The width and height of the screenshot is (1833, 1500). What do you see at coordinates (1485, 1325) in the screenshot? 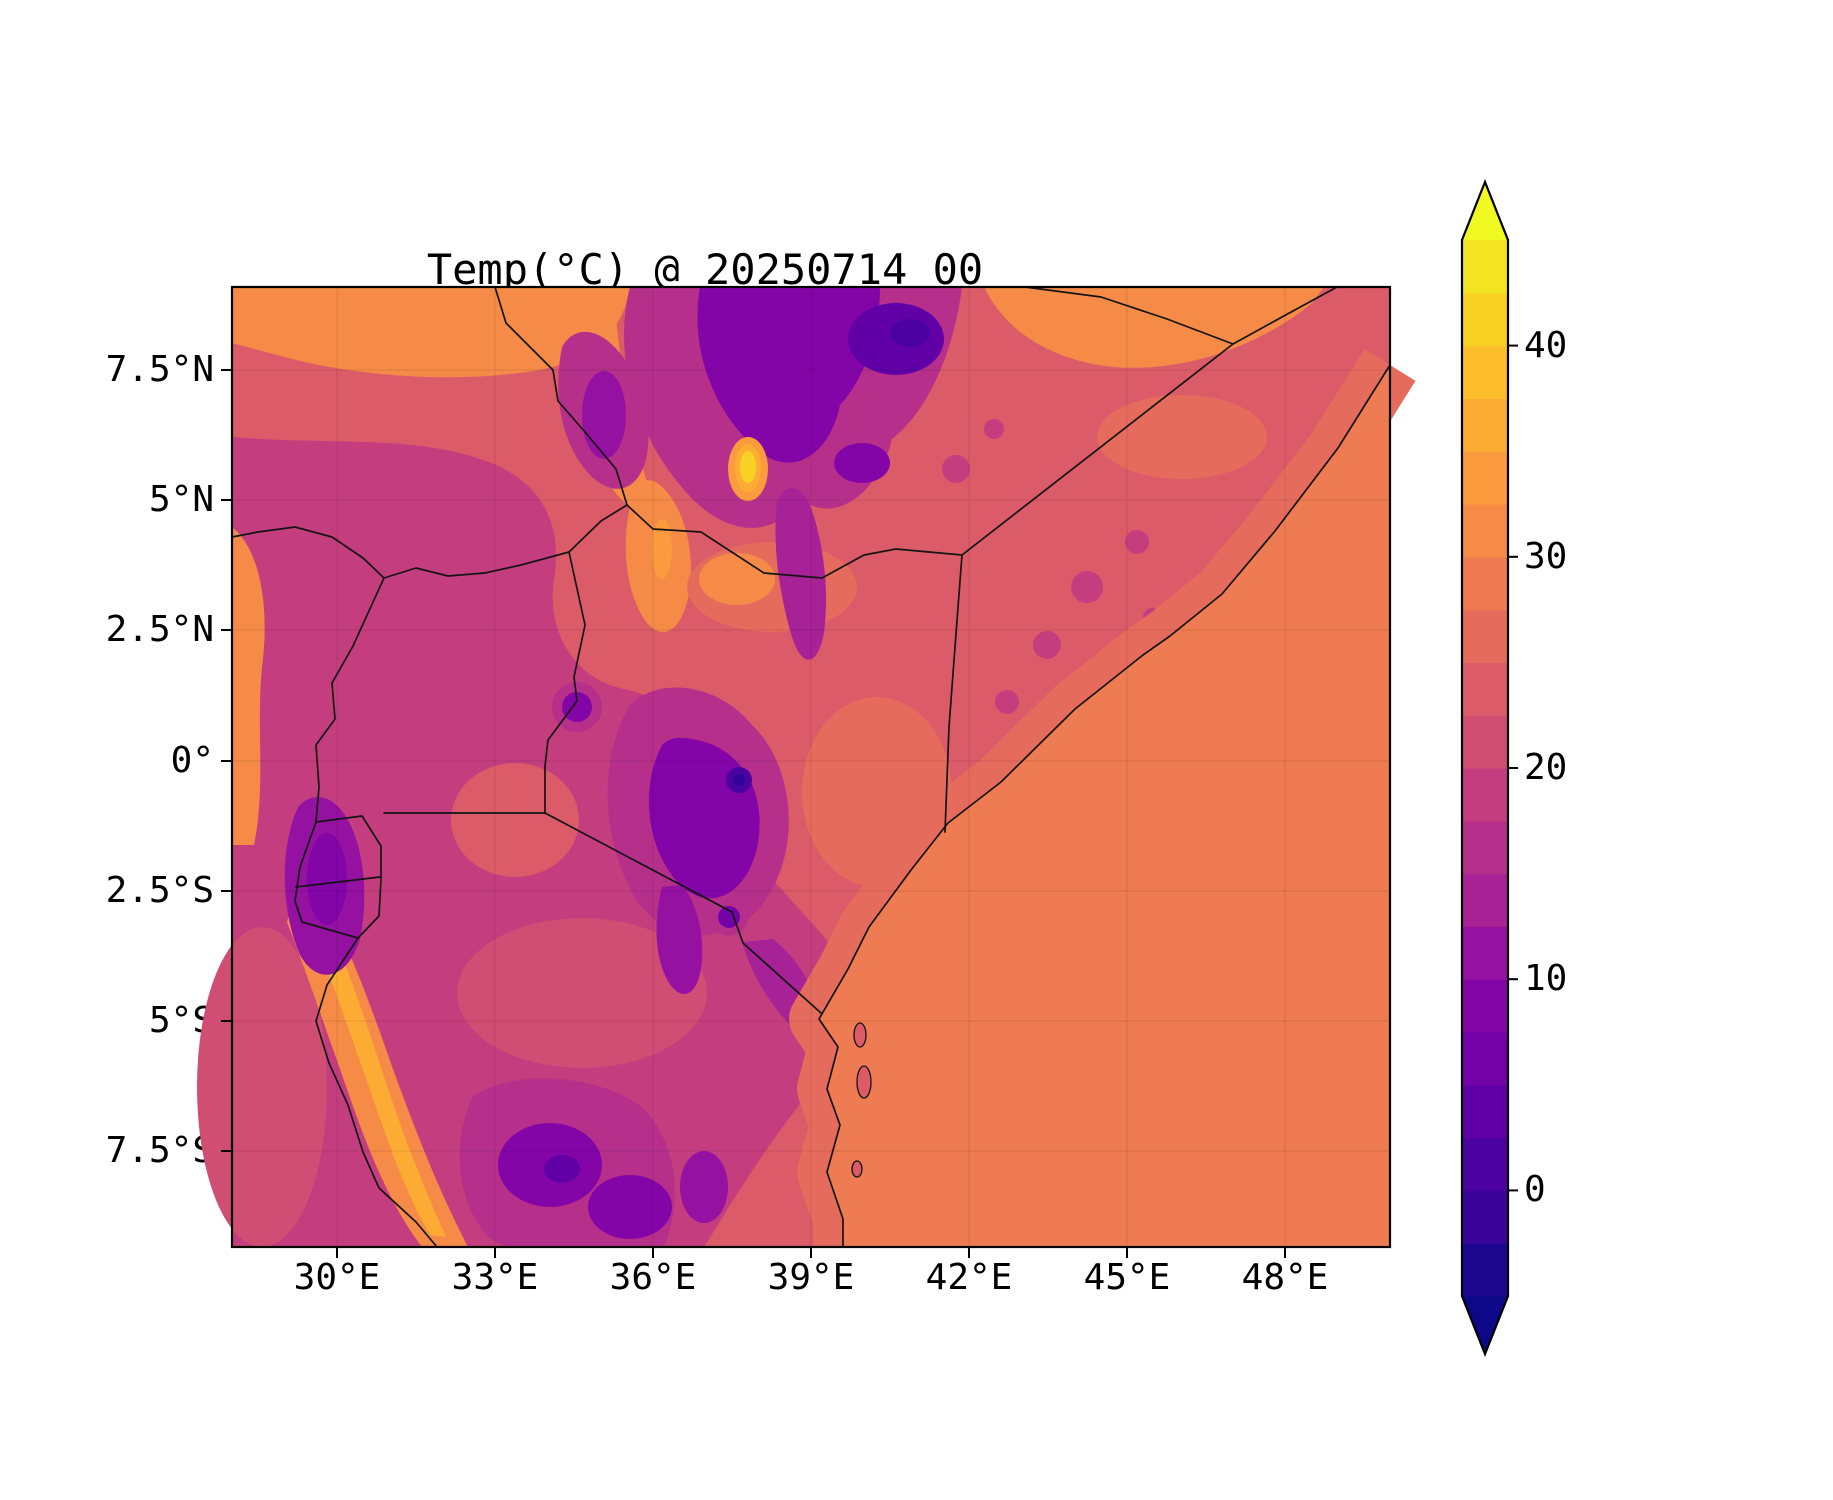
I see `colorbar-arrow-under` at bounding box center [1485, 1325].